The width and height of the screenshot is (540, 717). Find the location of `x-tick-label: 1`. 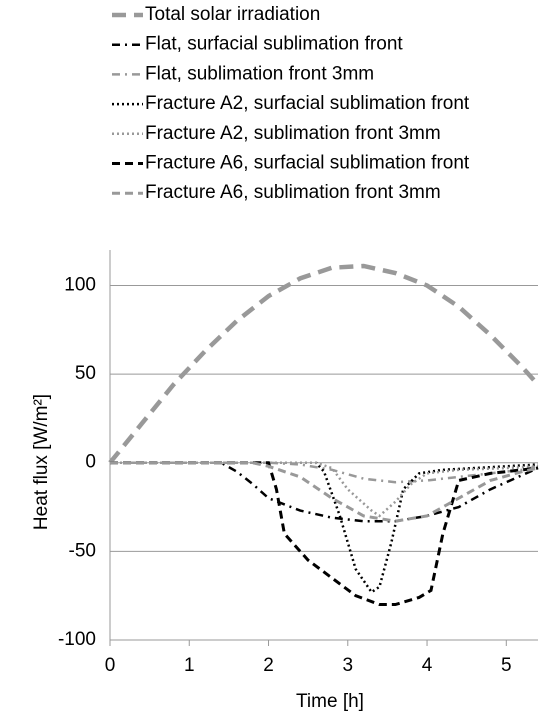

x-tick-label: 1 is located at coordinates (189, 665).